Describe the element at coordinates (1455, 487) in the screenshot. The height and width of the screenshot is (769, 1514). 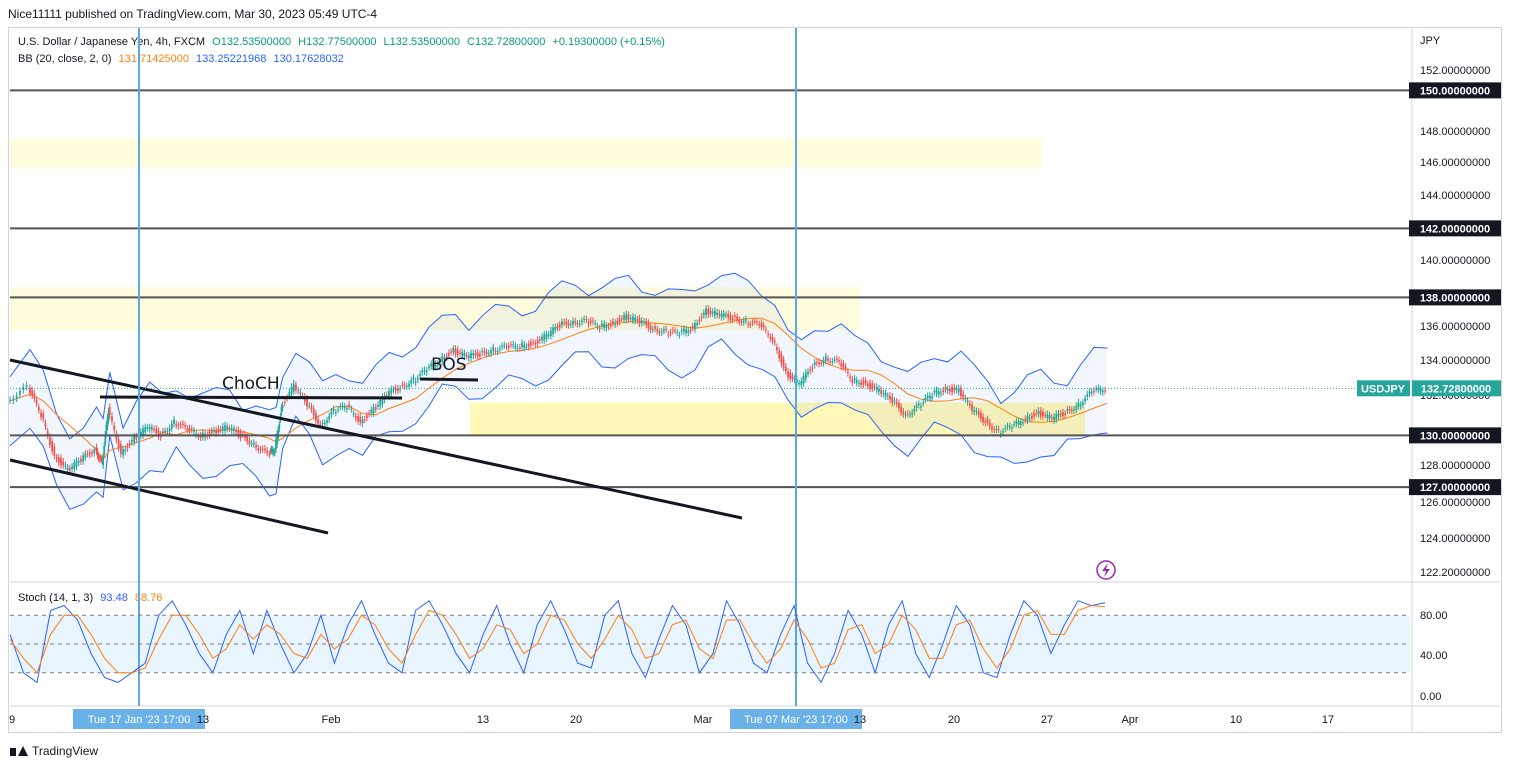
I see `level-tag` at that location.